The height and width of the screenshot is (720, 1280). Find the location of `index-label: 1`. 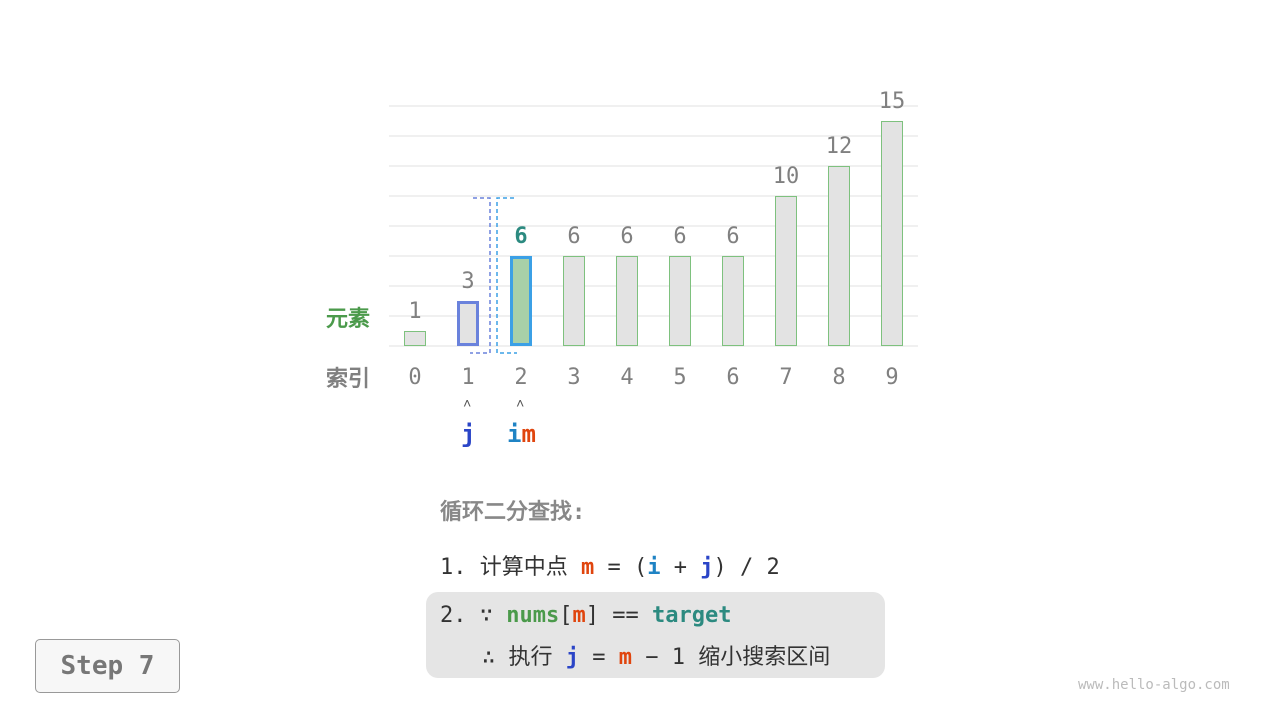

index-label: 1 is located at coordinates (467, 377).